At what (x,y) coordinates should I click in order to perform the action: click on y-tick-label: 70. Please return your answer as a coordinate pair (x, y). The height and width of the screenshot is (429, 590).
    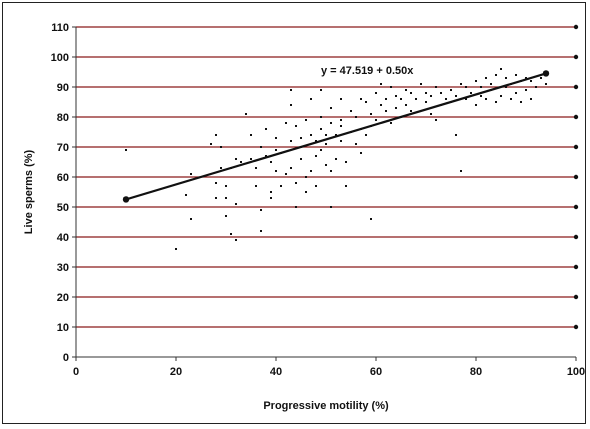
    Looking at the image, I should click on (63, 148).